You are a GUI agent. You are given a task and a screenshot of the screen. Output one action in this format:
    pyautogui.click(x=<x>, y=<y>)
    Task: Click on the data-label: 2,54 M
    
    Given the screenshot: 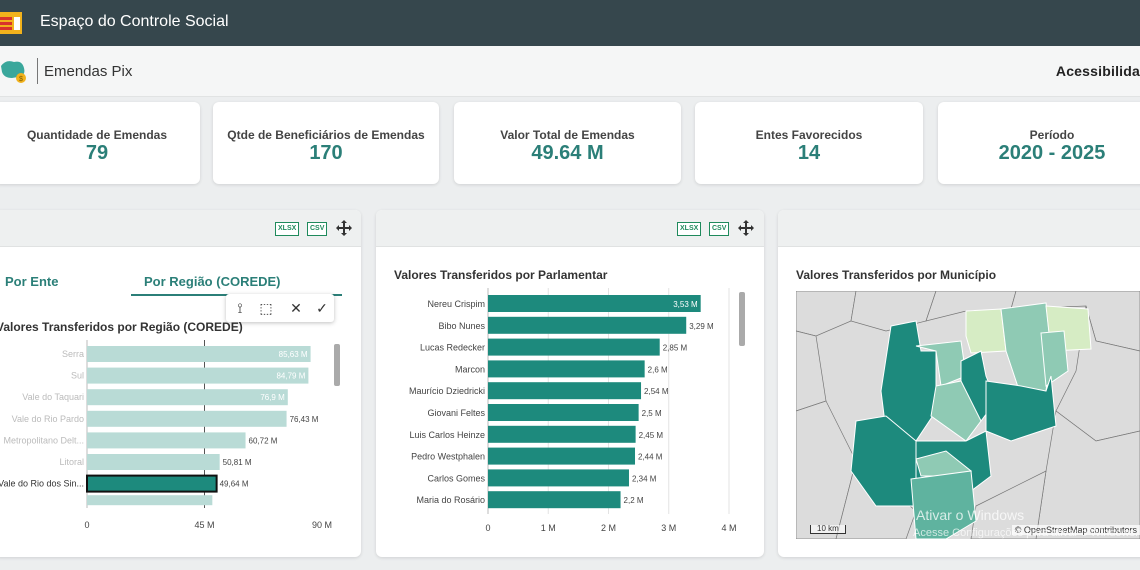 What is the action you would take?
    pyautogui.click(x=656, y=391)
    